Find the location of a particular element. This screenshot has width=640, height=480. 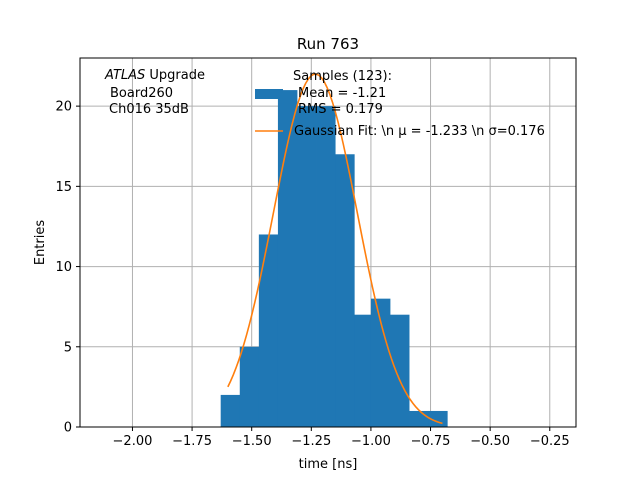

chart-title: Run 763 is located at coordinates (328, 44).